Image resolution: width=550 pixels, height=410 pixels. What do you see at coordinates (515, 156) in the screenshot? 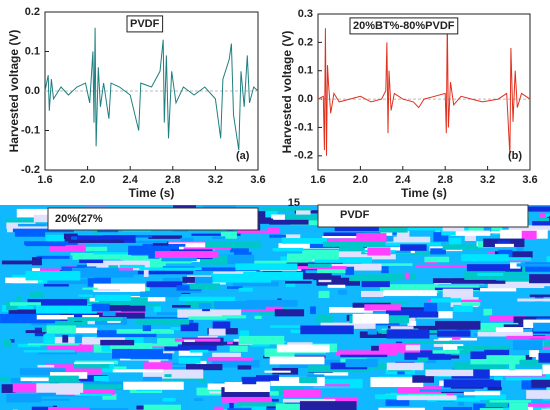
I see `panel-annotation: (b)` at bounding box center [515, 156].